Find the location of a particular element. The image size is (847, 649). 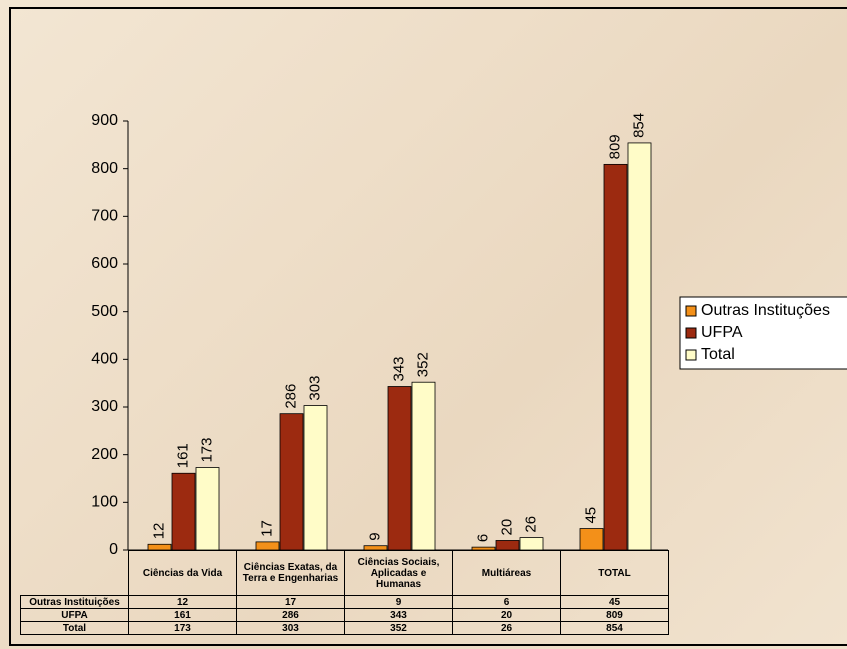

category-label: Multiáreas is located at coordinates (506, 573).